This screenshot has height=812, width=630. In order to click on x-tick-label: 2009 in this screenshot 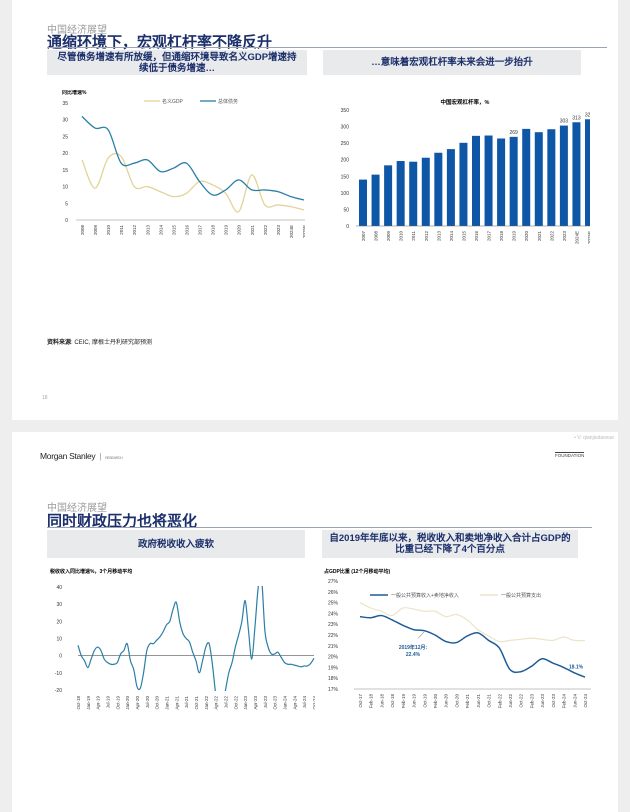, I will do `click(388, 236)`.